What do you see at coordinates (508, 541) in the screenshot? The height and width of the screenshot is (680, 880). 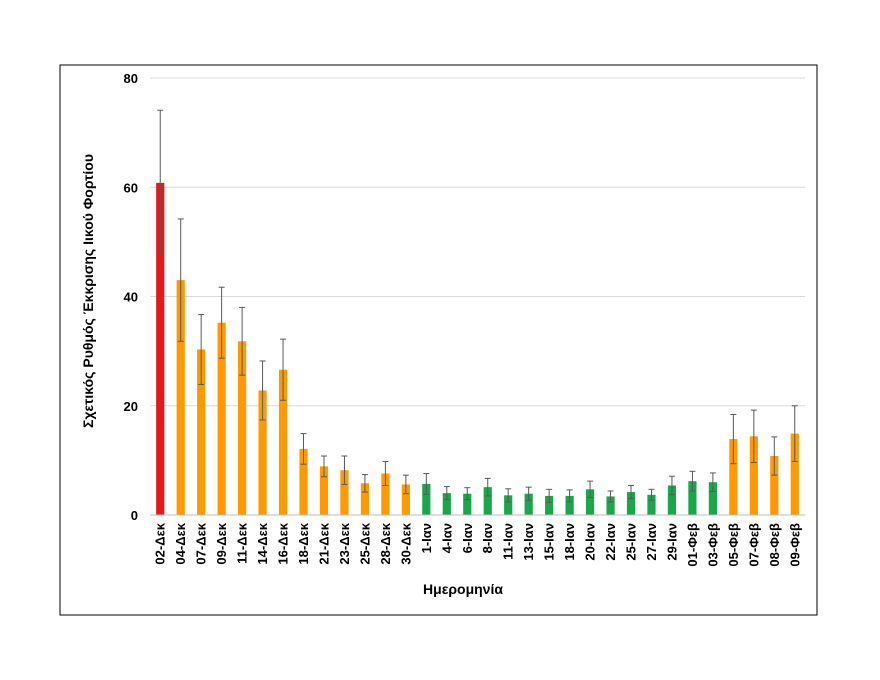 I see `x-tick-label: 11-Ιαν` at bounding box center [508, 541].